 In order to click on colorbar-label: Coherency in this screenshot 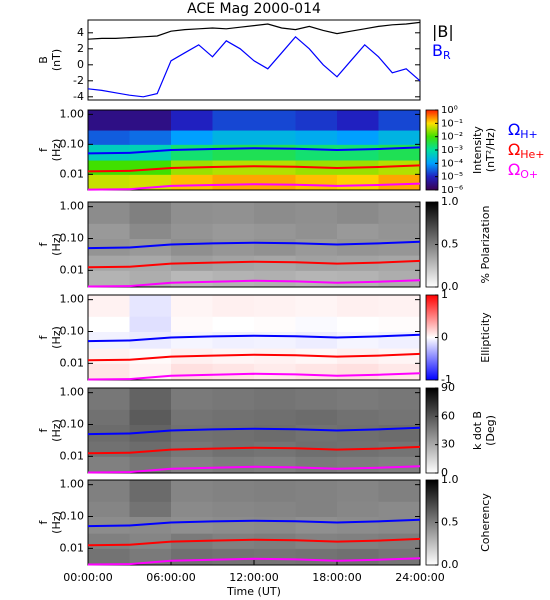, I will do `click(485, 522)`.